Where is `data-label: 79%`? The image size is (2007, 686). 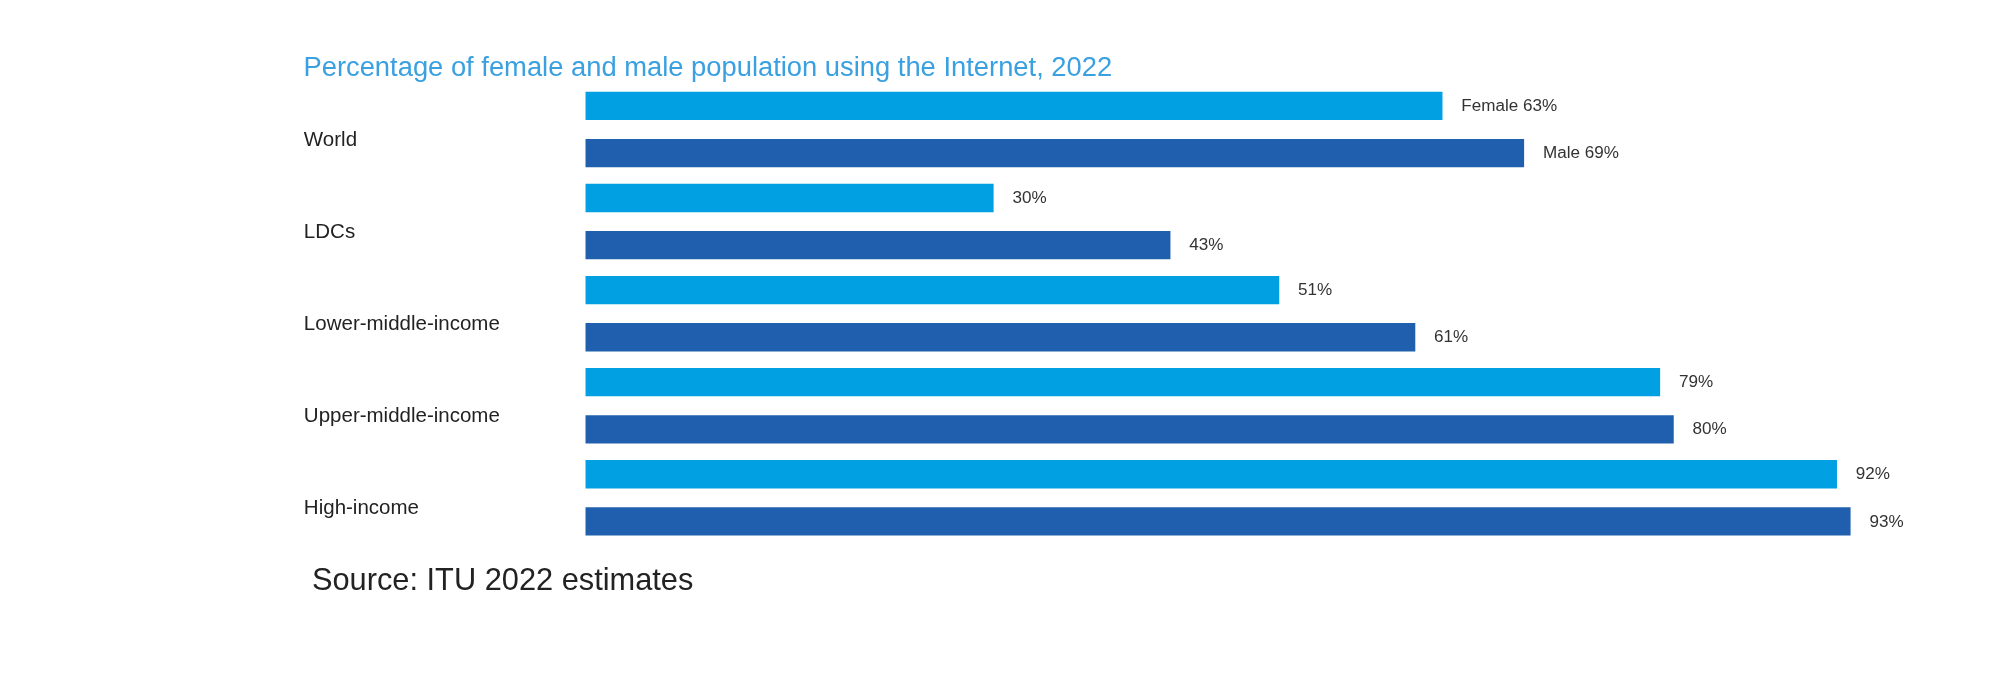
data-label: 79% is located at coordinates (1696, 382).